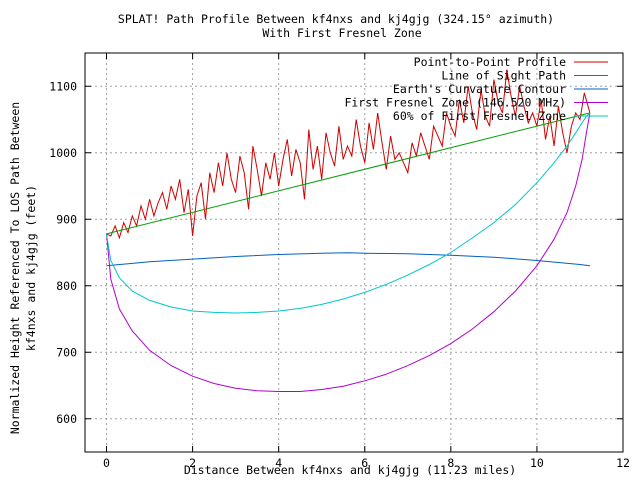 The image size is (640, 480). I want to click on y-tick-label: 800, so click(66, 286).